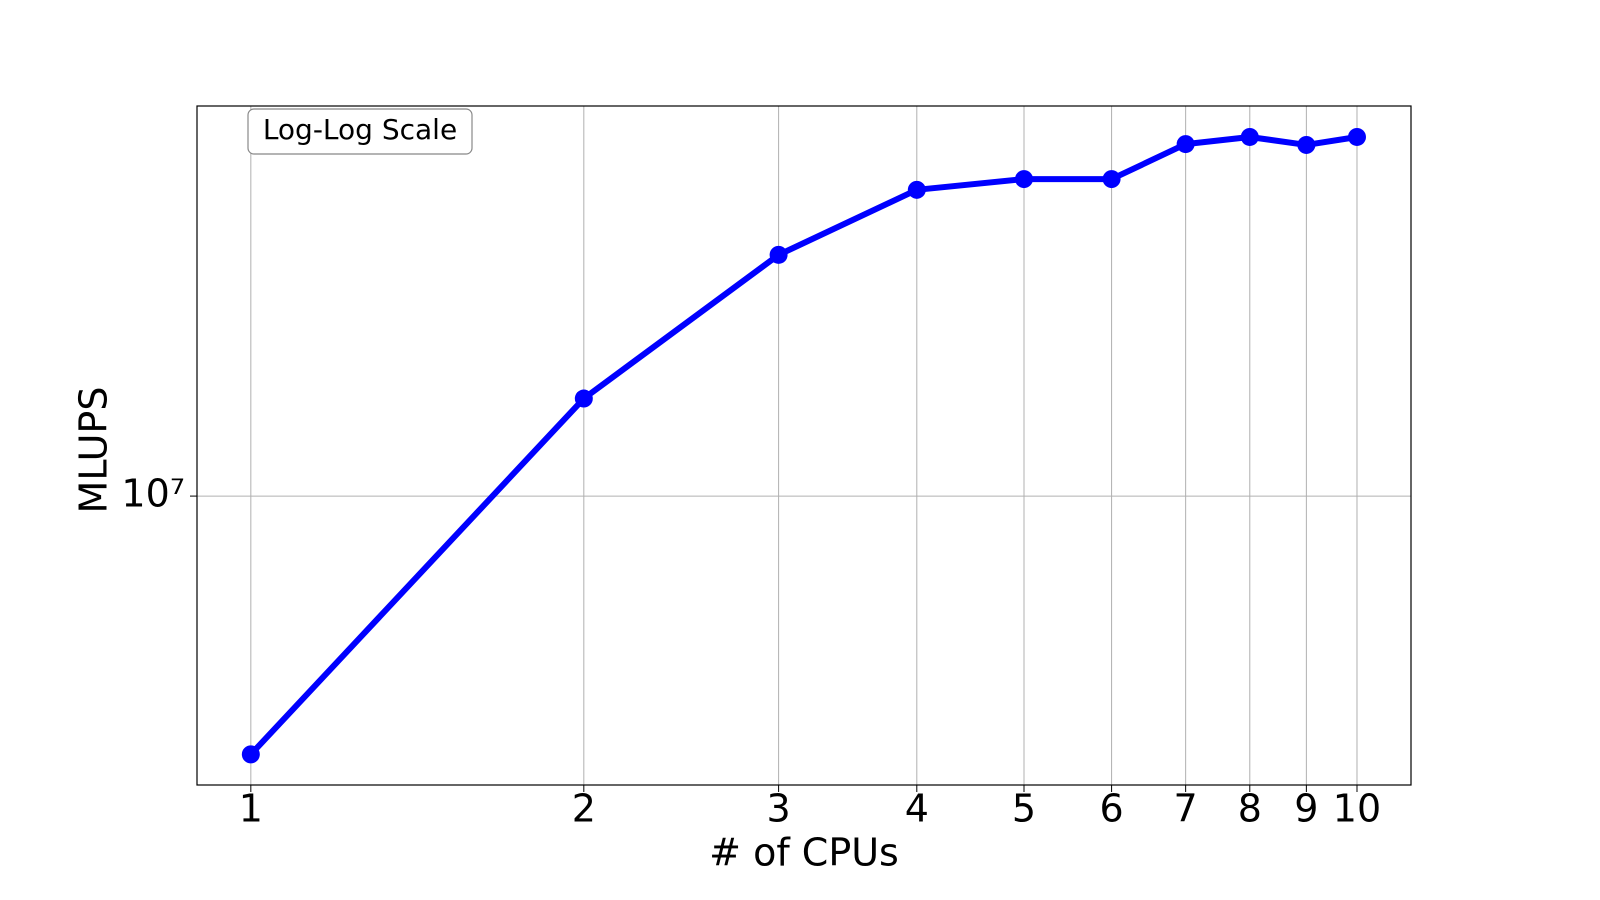 This screenshot has height=900, width=1600. I want to click on x-tick-label: 6, so click(1111, 809).